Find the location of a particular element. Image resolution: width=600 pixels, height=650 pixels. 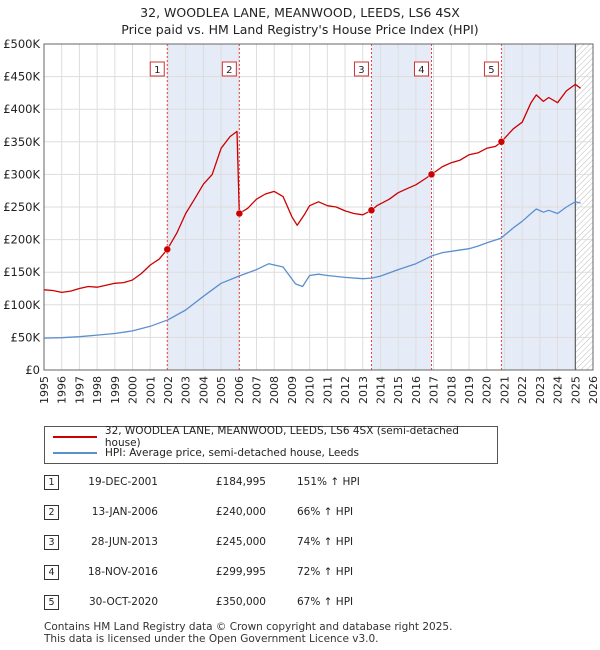

transaction-hpi-change: 72% ↑ HPI is located at coordinates (325, 572).